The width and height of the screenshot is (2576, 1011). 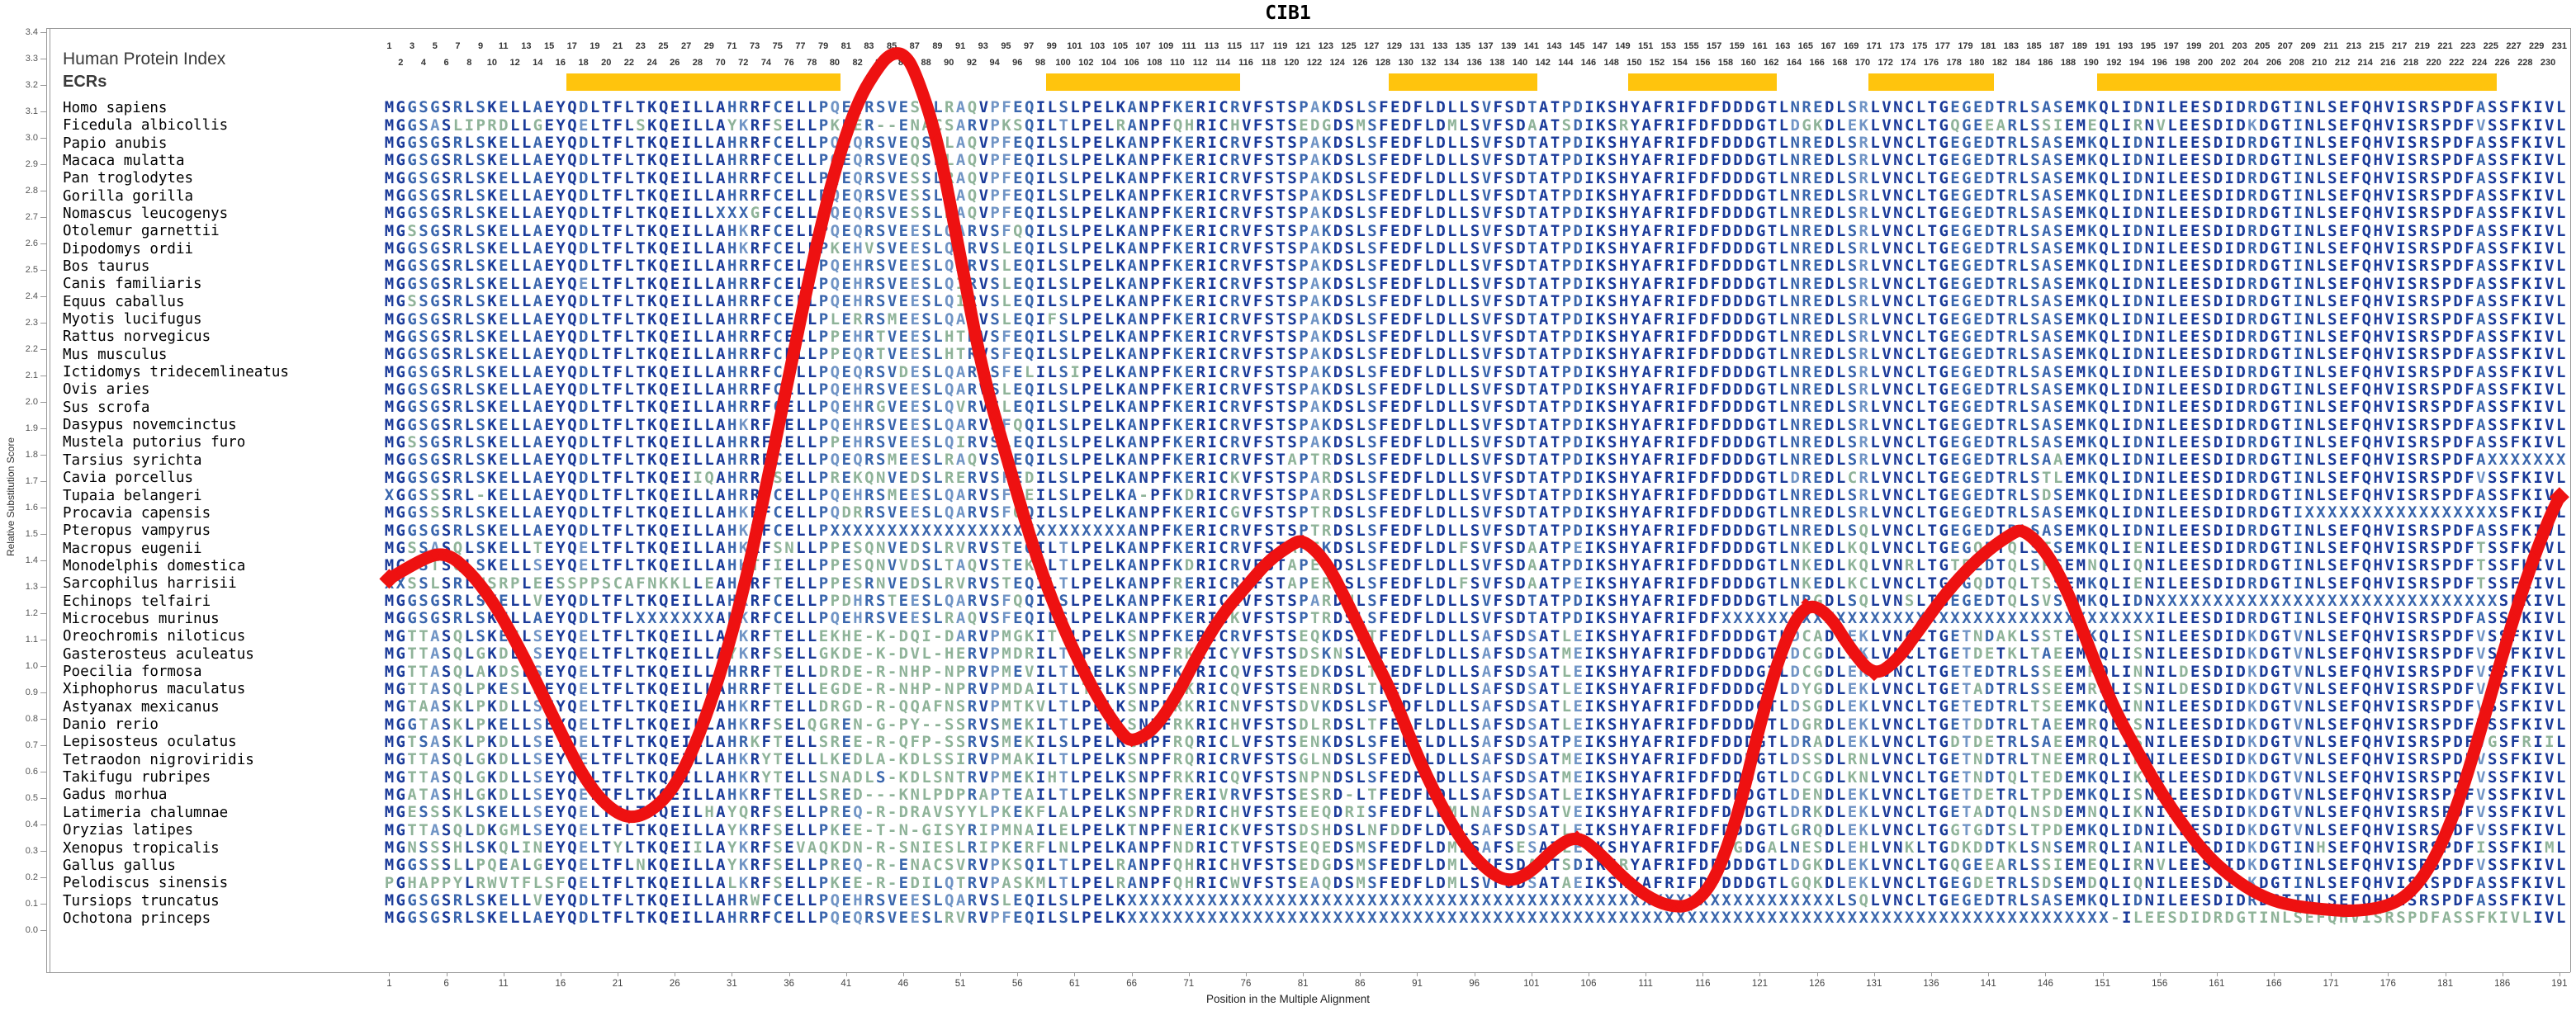 What do you see at coordinates (1782, 46) in the screenshot?
I see `residue-index-number: 163` at bounding box center [1782, 46].